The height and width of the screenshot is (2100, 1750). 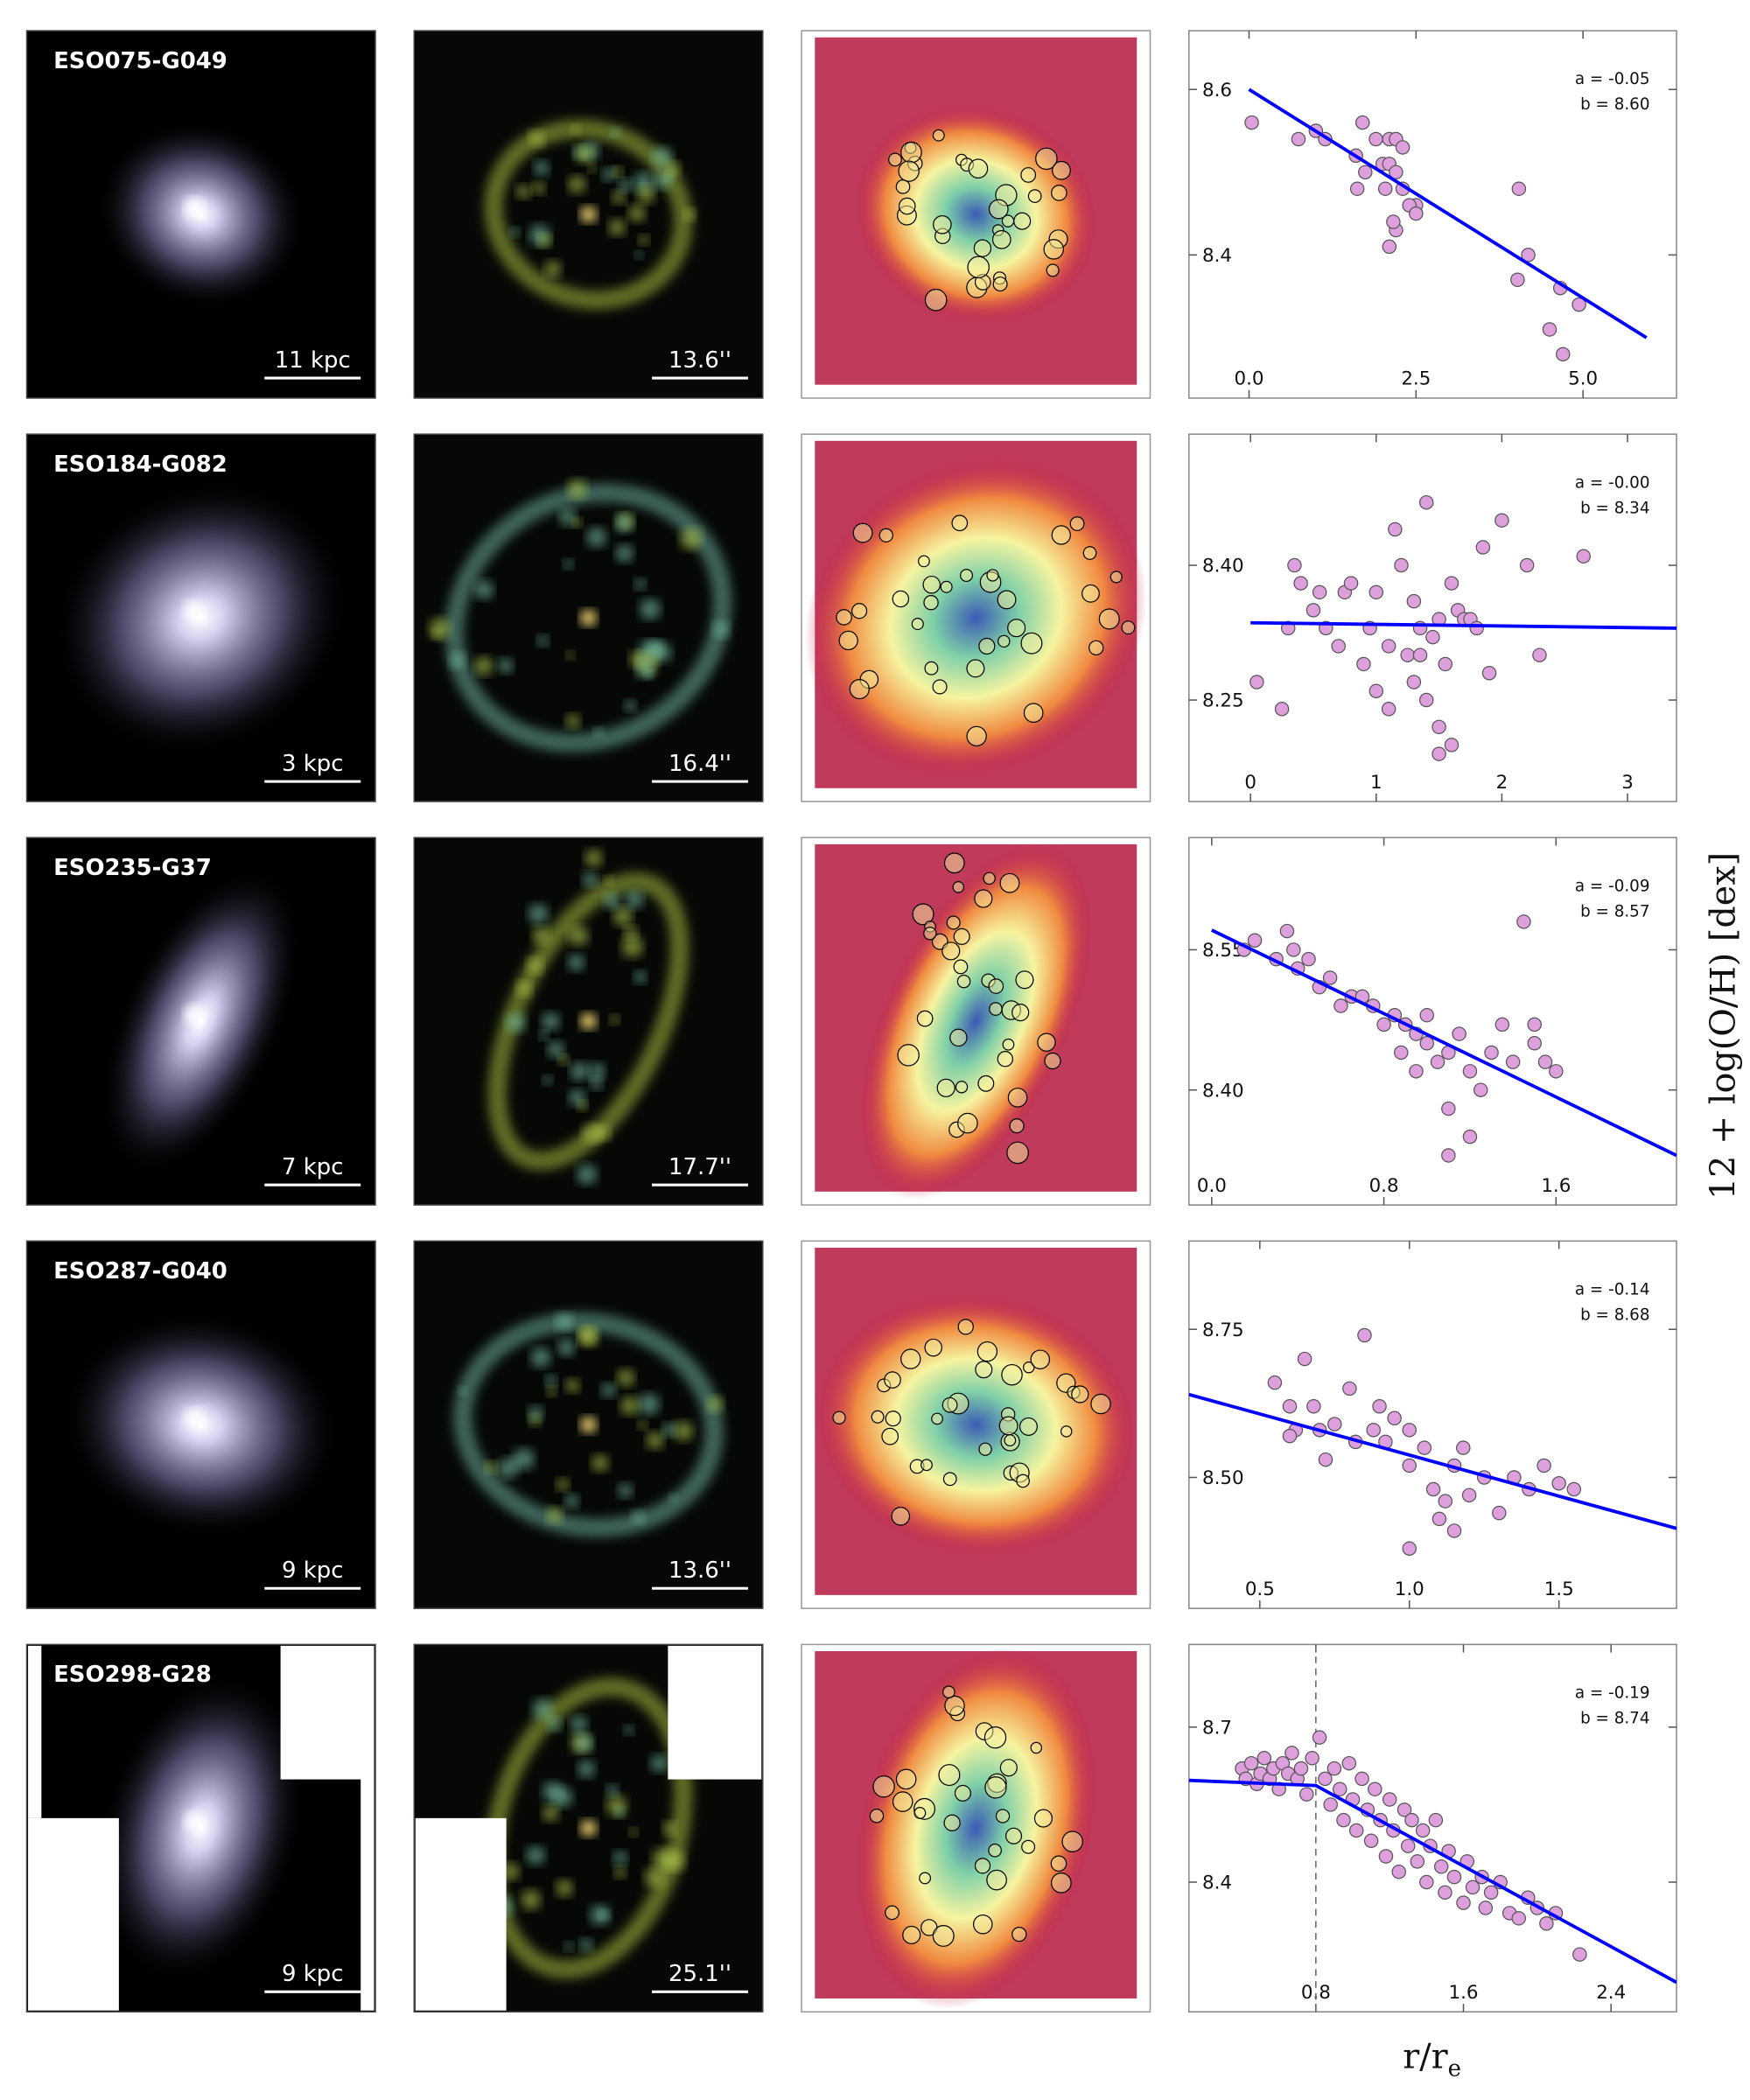 I want to click on y-tick-label: 8.4, so click(x=1217, y=1883).